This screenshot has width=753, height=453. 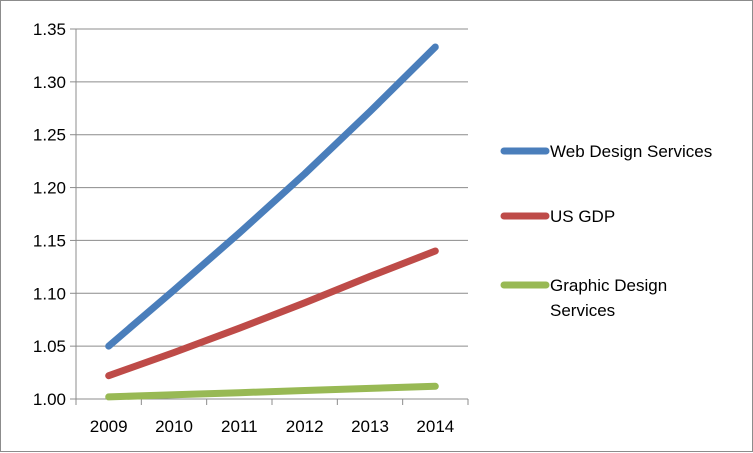 I want to click on x-tick-label: 2011, so click(x=239, y=426).